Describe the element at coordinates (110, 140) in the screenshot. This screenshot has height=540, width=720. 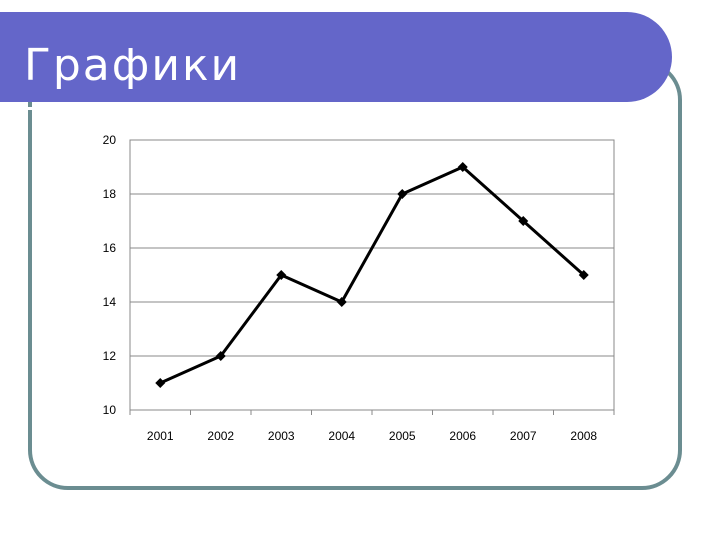
I see `y-tick-label: 20` at that location.